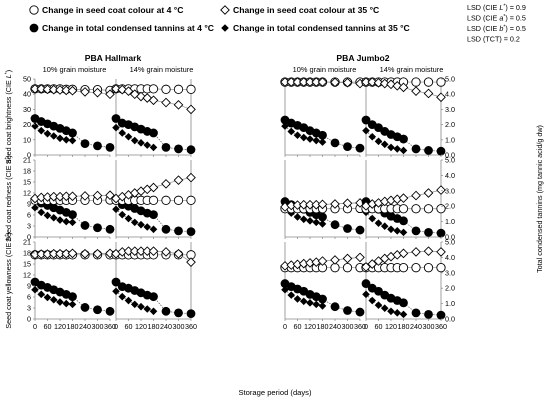  What do you see at coordinates (8, 198) in the screenshot?
I see `y-axis-label: Seed coat redness (CIE a*)` at bounding box center [8, 198].